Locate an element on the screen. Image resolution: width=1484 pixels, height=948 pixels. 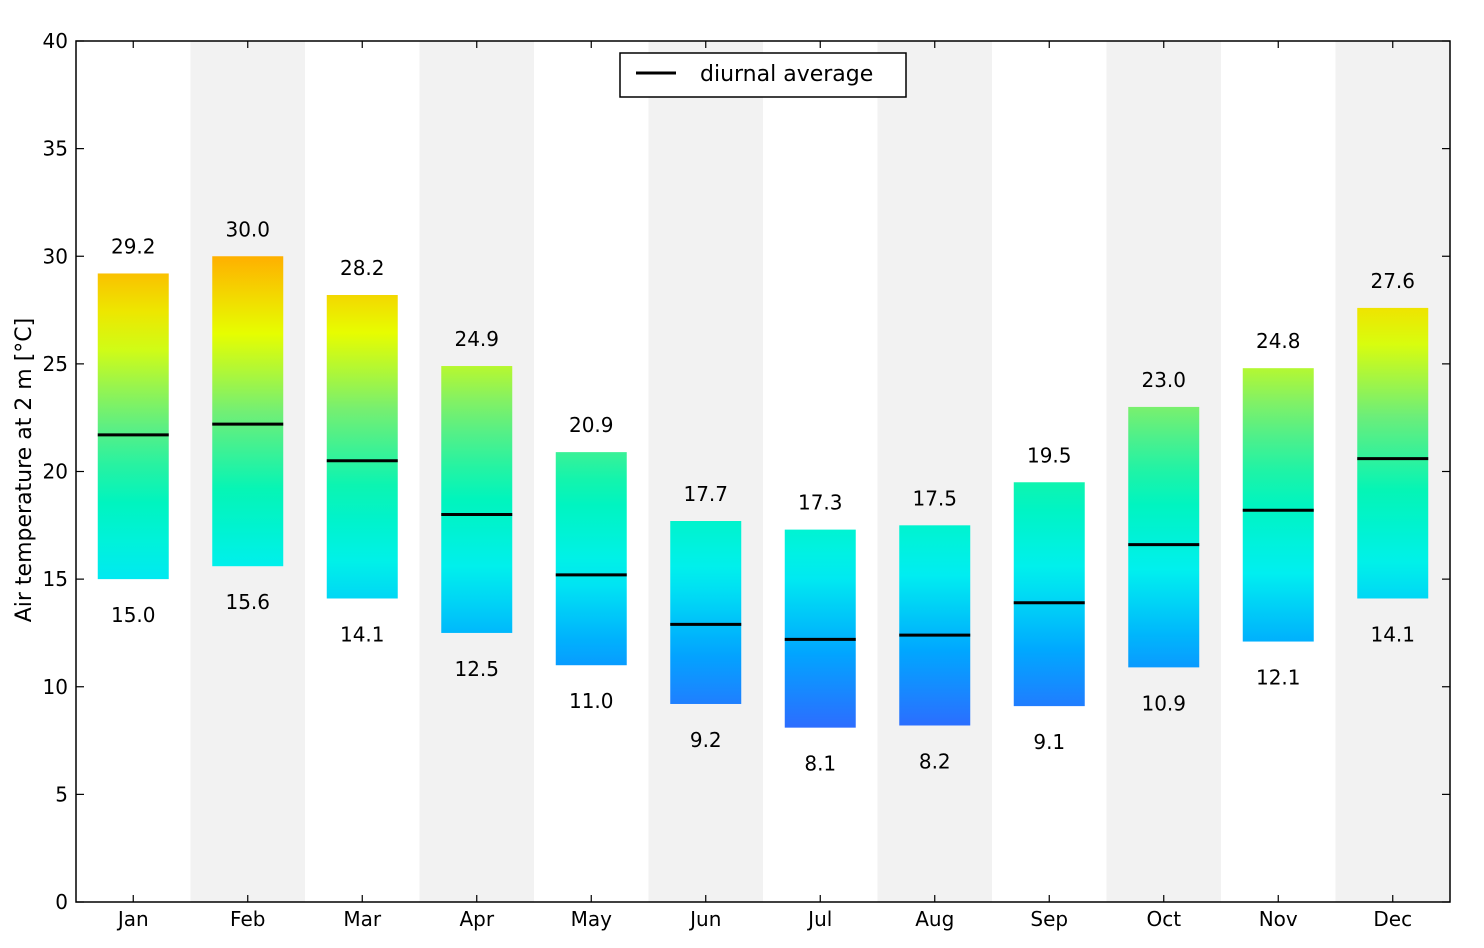
y-tick-label-20: 20 is located at coordinates (55, 472).